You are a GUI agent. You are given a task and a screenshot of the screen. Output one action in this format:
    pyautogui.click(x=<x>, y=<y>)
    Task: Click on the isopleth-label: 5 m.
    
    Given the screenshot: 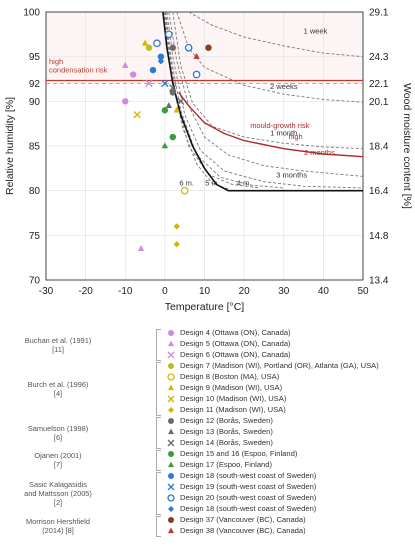 What is the action you would take?
    pyautogui.click(x=212, y=182)
    